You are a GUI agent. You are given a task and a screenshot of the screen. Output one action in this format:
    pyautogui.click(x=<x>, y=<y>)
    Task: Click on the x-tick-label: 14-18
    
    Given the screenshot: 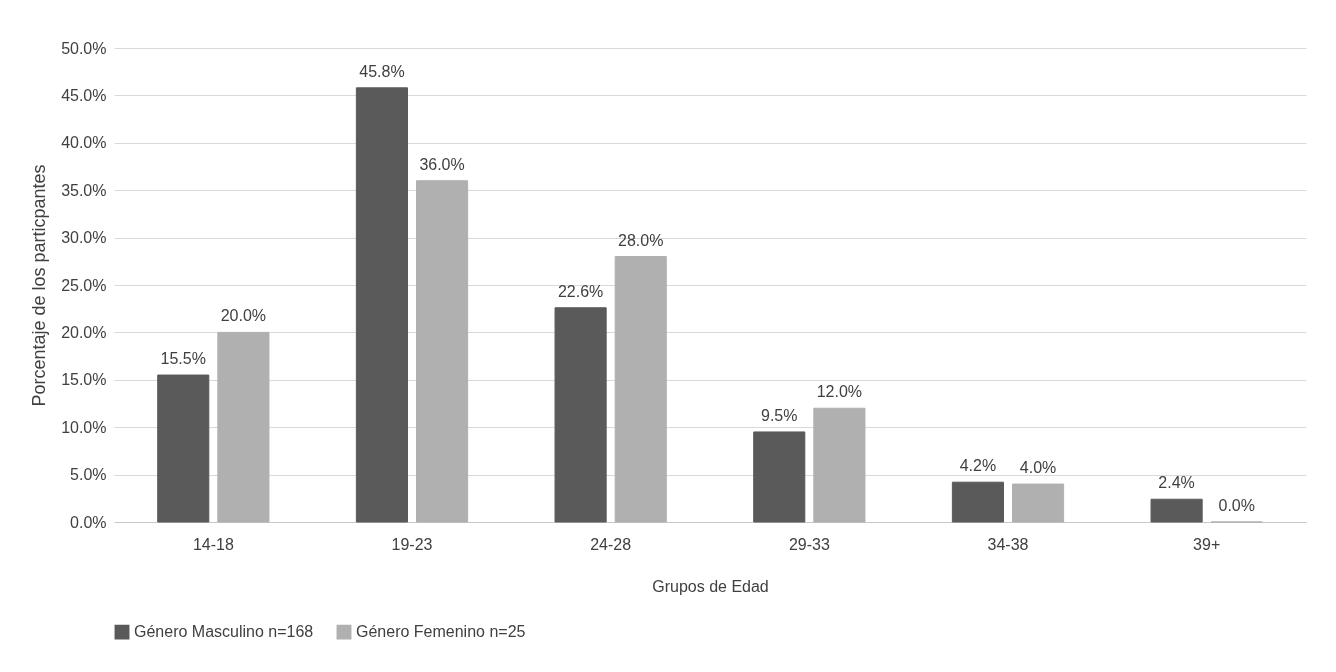 What is the action you would take?
    pyautogui.click(x=213, y=544)
    